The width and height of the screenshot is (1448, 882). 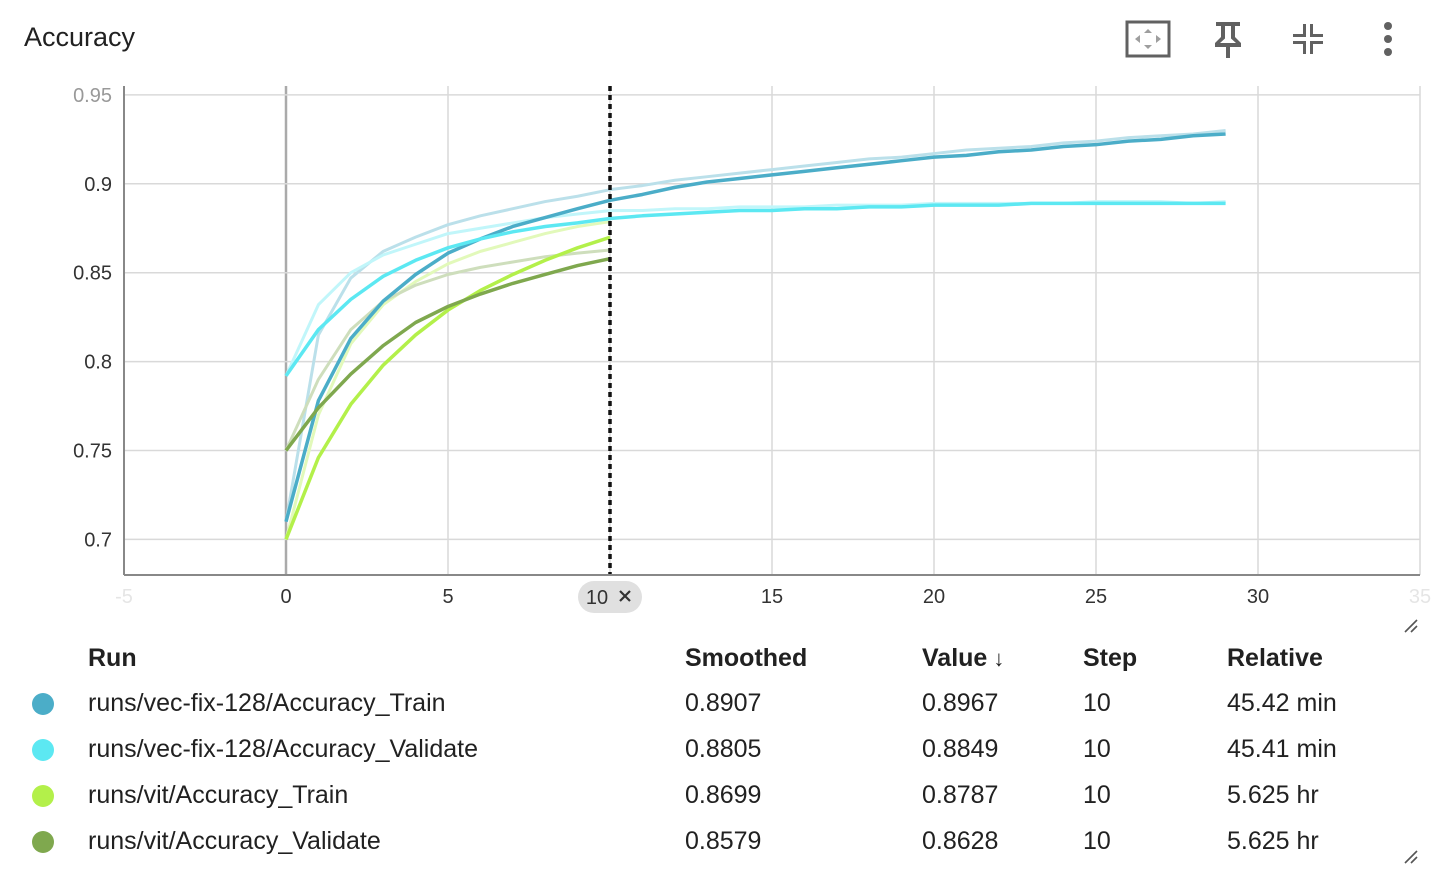 What do you see at coordinates (80, 37) in the screenshot?
I see `card-title: Accuracy` at bounding box center [80, 37].